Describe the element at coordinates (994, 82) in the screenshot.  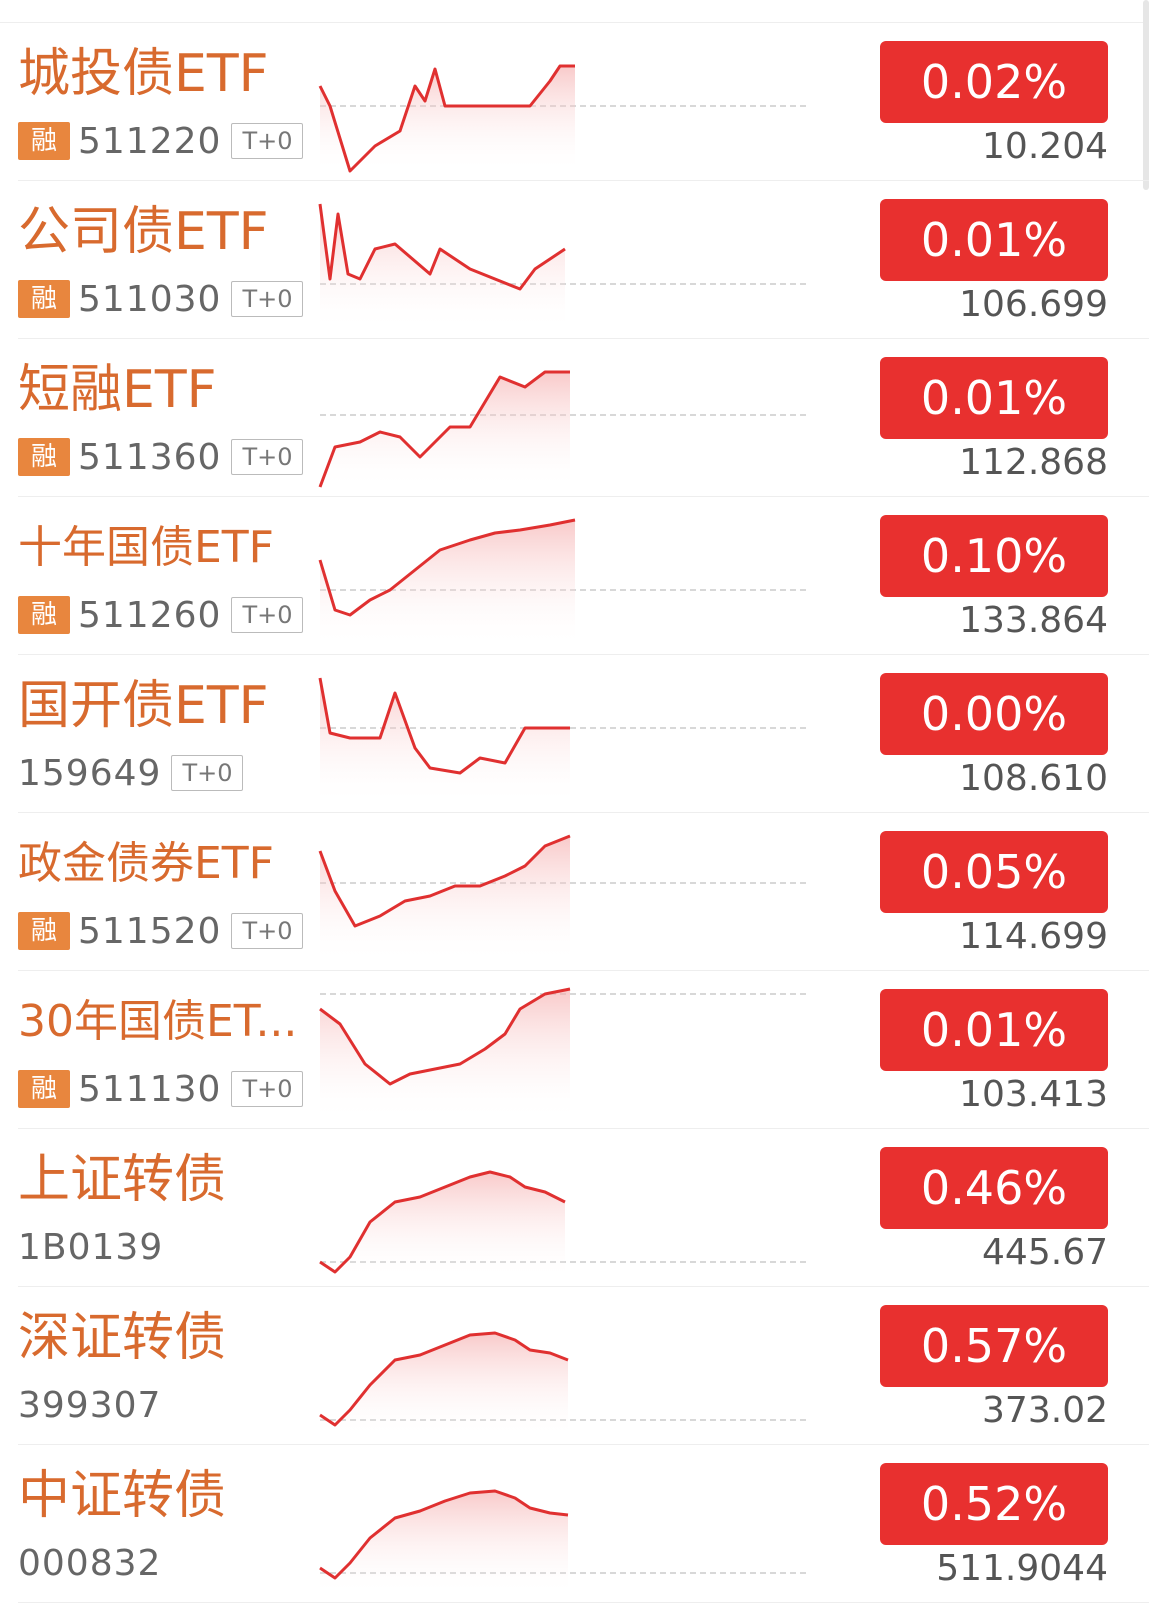
I see `change-badge: 0.02%` at that location.